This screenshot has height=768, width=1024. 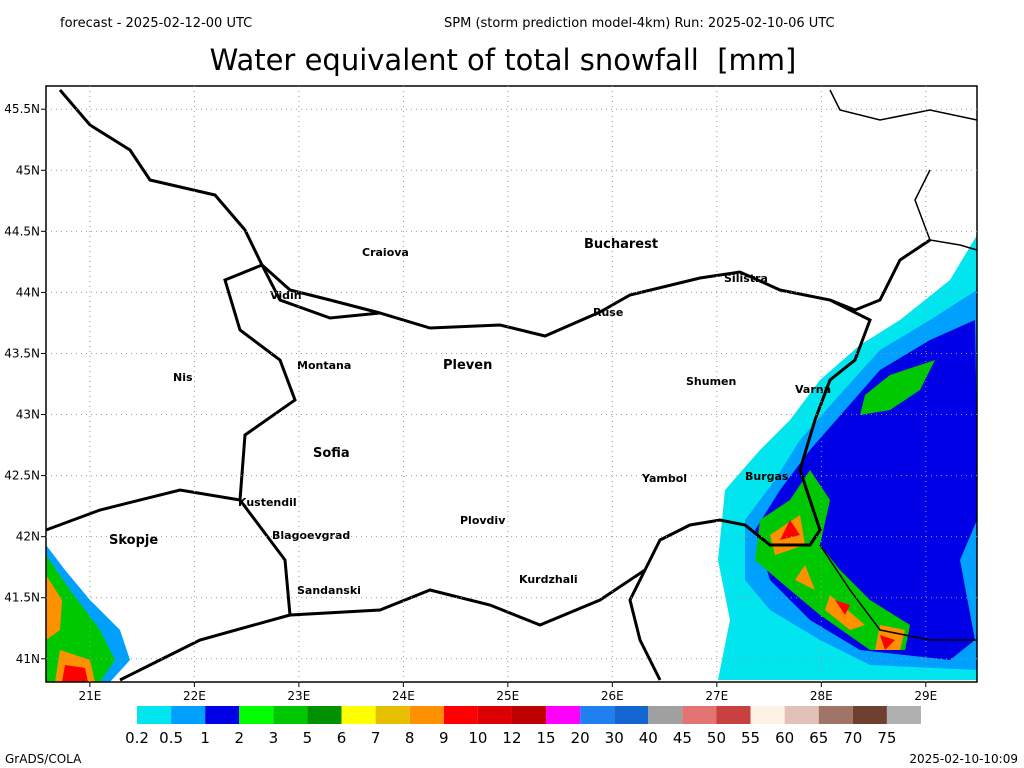 What do you see at coordinates (767, 476) in the screenshot?
I see `city: Burgas` at bounding box center [767, 476].